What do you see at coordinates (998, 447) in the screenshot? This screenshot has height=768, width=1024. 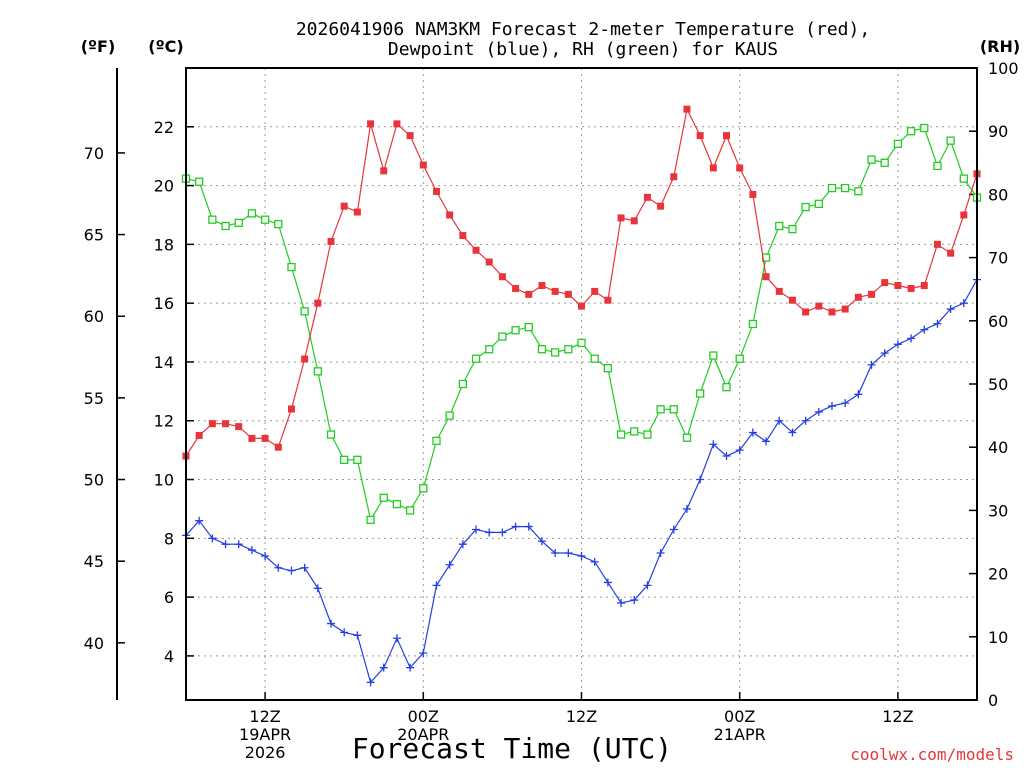 I see `rh-tick-label: 40` at bounding box center [998, 447].